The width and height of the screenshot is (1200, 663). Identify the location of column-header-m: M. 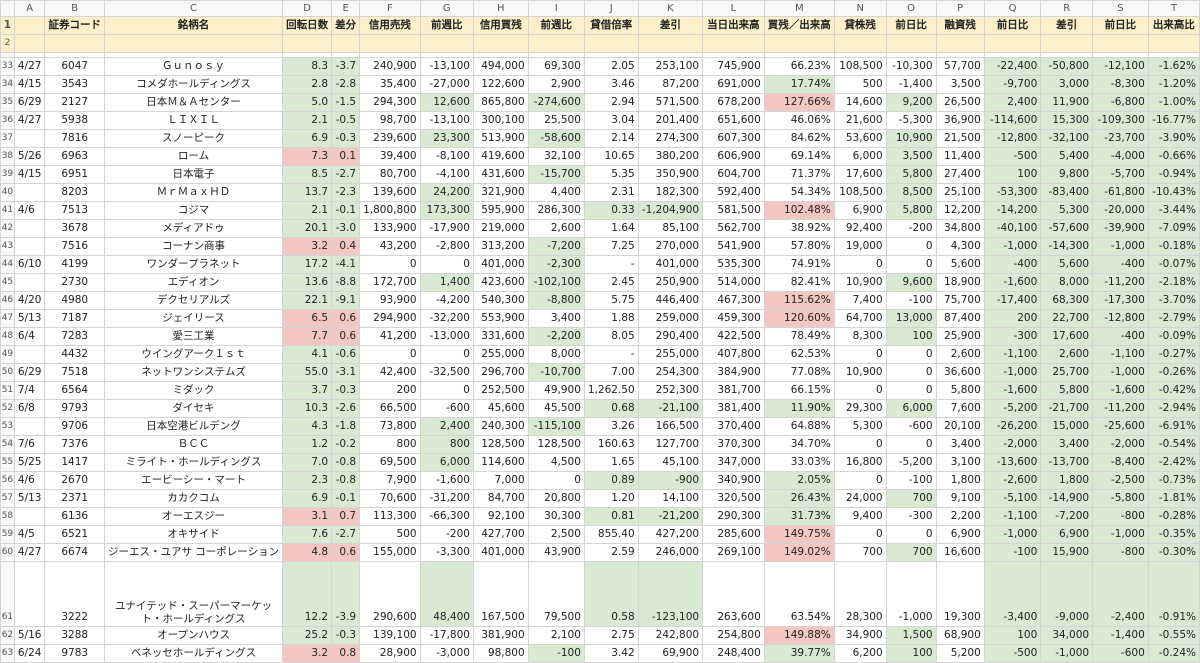
(799, 8).